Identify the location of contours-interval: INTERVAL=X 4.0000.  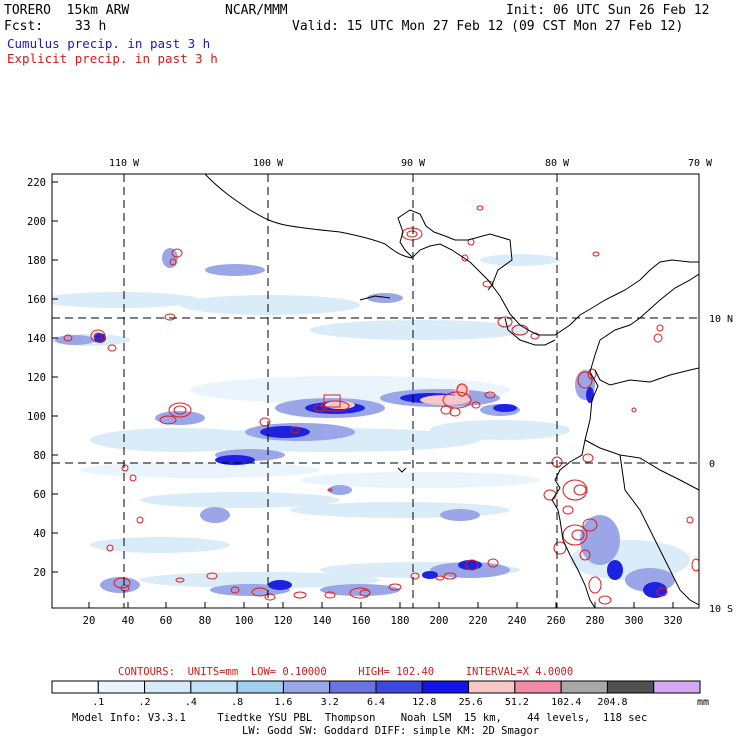
(519, 672).